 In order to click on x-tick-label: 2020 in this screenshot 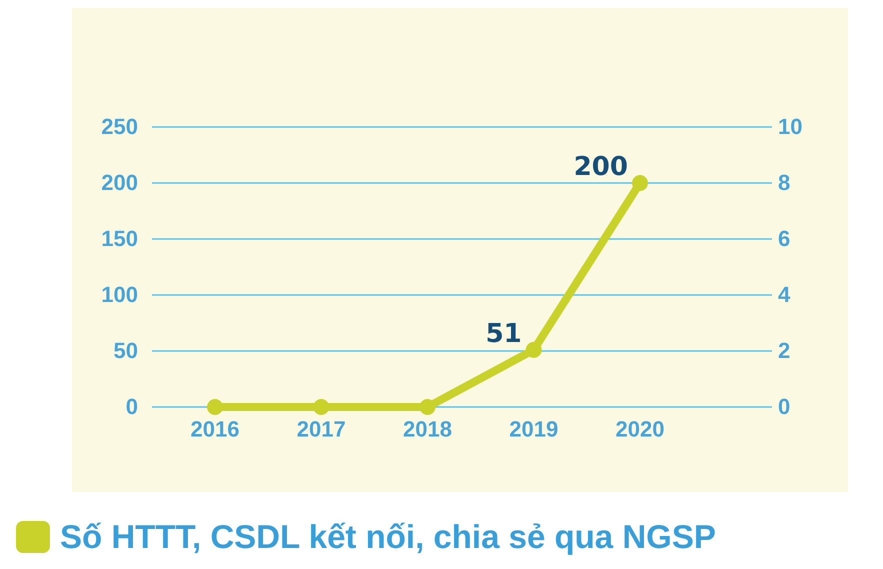, I will do `click(640, 429)`.